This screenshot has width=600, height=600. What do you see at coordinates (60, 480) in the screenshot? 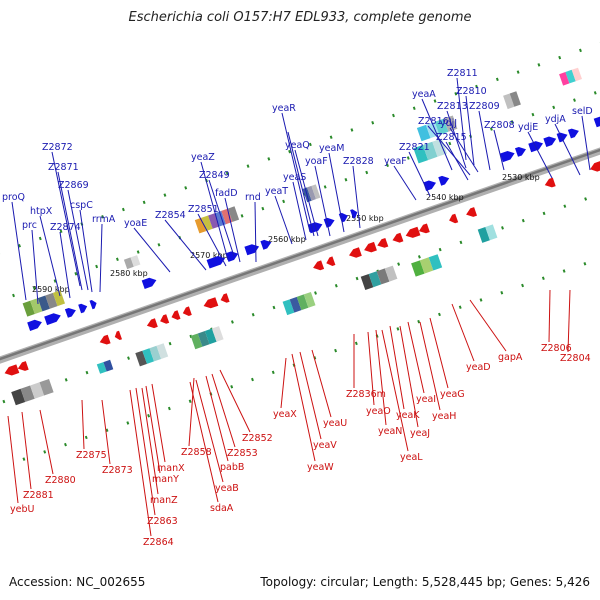
I see `reverse-gene-label: Z2880` at bounding box center [60, 480].